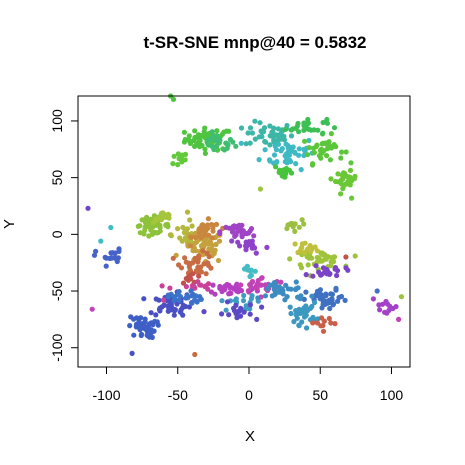 The height and width of the screenshot is (465, 465). Describe the element at coordinates (57, 347) in the screenshot. I see `y-tick-label: -100` at that location.